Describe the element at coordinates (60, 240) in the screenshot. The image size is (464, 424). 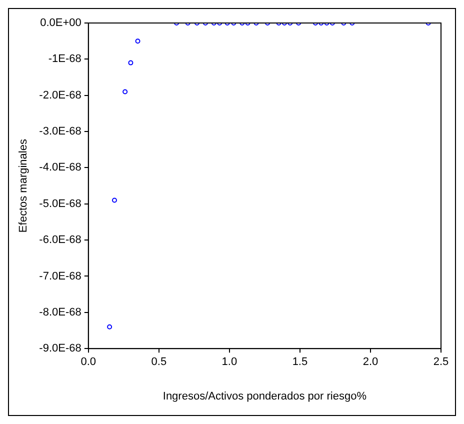
I see `y-tick-label: -6.0E-68` at that location.